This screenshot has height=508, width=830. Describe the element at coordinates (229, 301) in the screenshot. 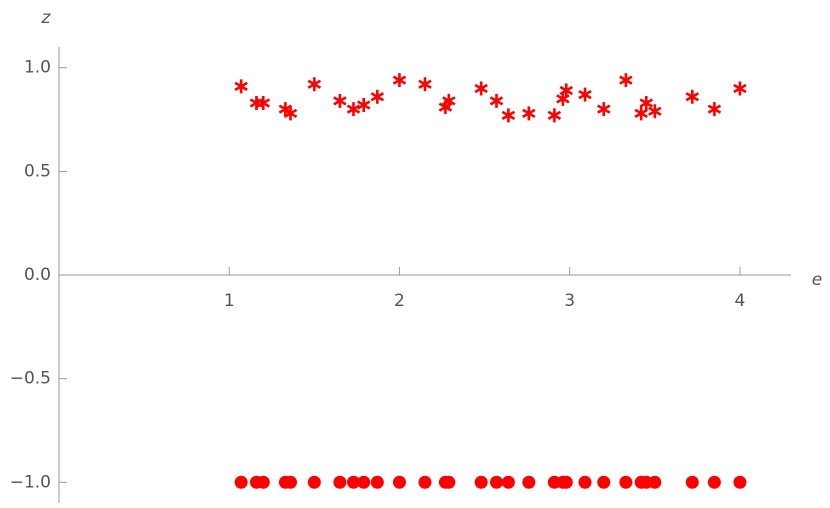

I see `x-tick-label: 1` at that location.